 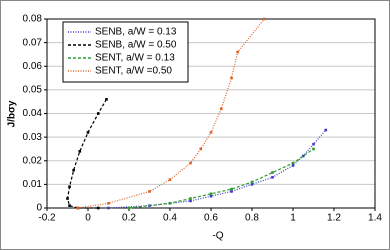 What do you see at coordinates (375, 218) in the screenshot?
I see `x-tick-label: 1.4` at bounding box center [375, 218].